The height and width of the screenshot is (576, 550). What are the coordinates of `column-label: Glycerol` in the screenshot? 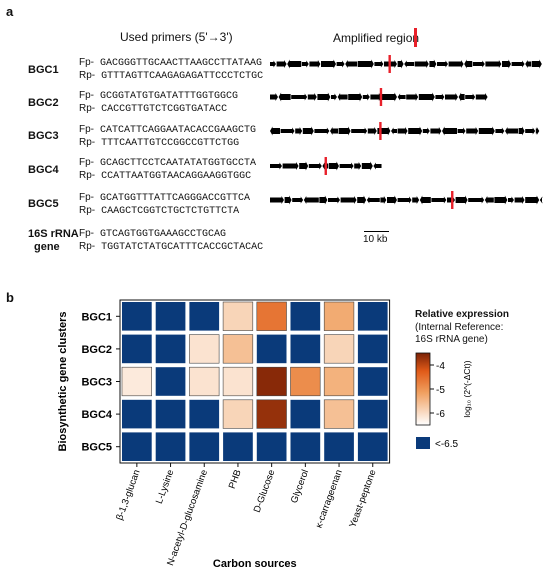 It's located at (300, 486).